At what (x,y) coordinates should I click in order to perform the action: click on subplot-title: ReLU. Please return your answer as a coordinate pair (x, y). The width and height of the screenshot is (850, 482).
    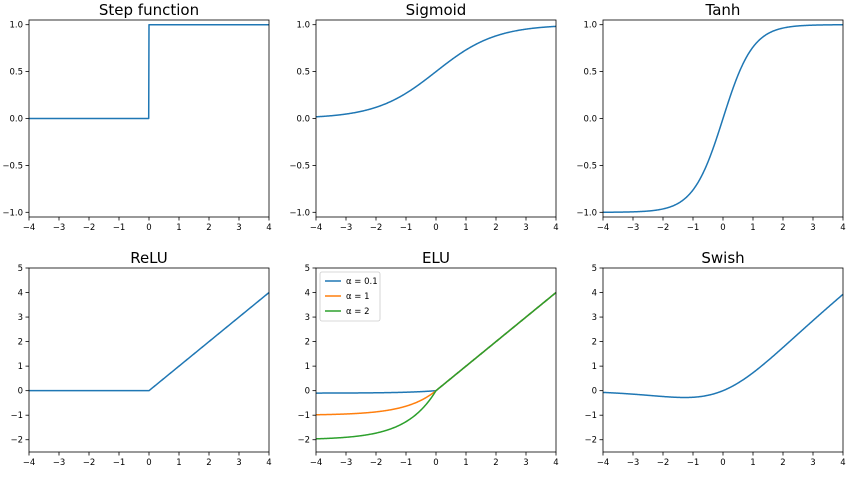
    Looking at the image, I should click on (149, 258).